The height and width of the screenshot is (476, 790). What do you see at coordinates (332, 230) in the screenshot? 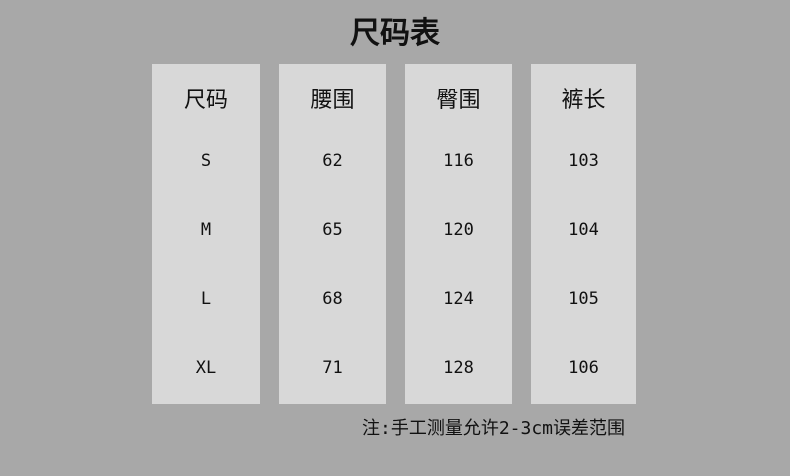
I see `table-cell: 65` at bounding box center [332, 230].